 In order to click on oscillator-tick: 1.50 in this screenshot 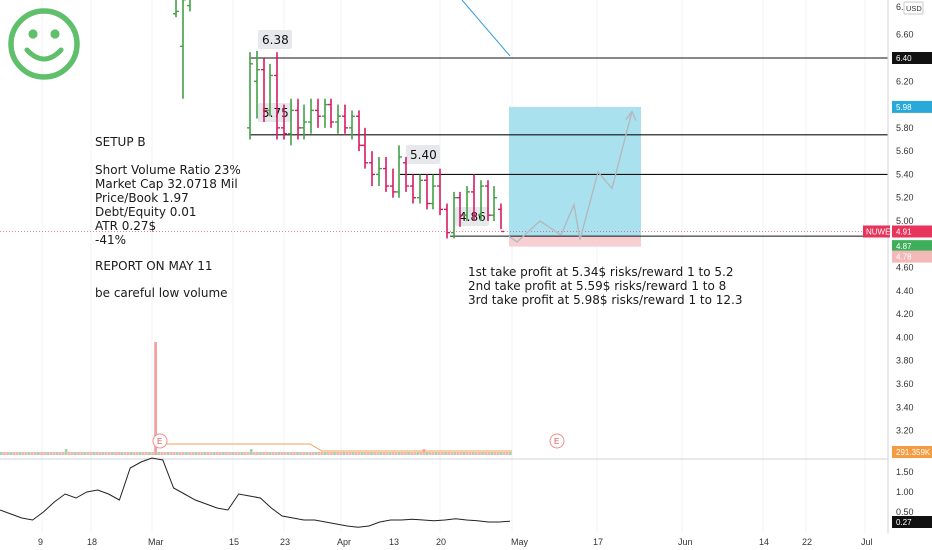, I will do `click(905, 472)`.